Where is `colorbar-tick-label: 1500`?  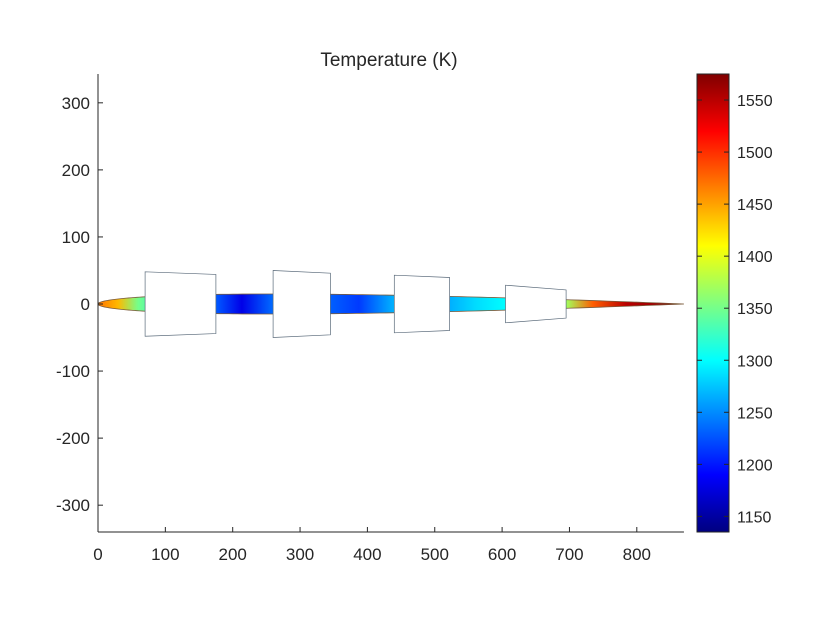
colorbar-tick-label: 1500 is located at coordinates (755, 153).